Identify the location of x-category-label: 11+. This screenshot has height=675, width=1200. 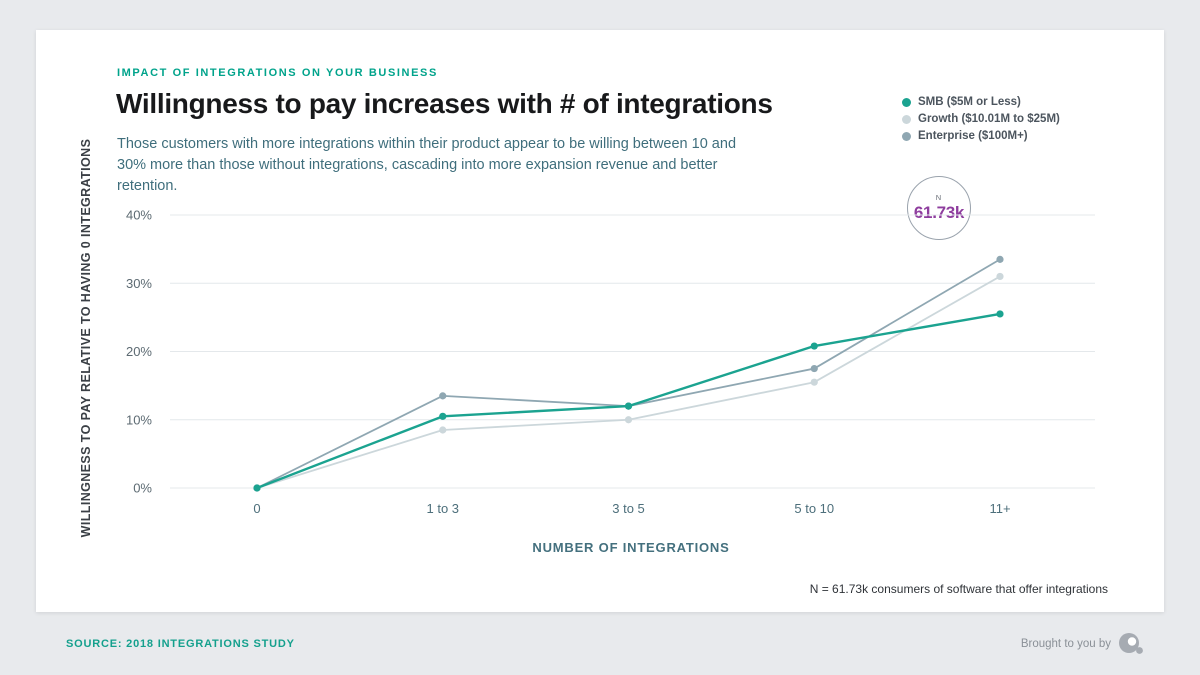
(999, 508).